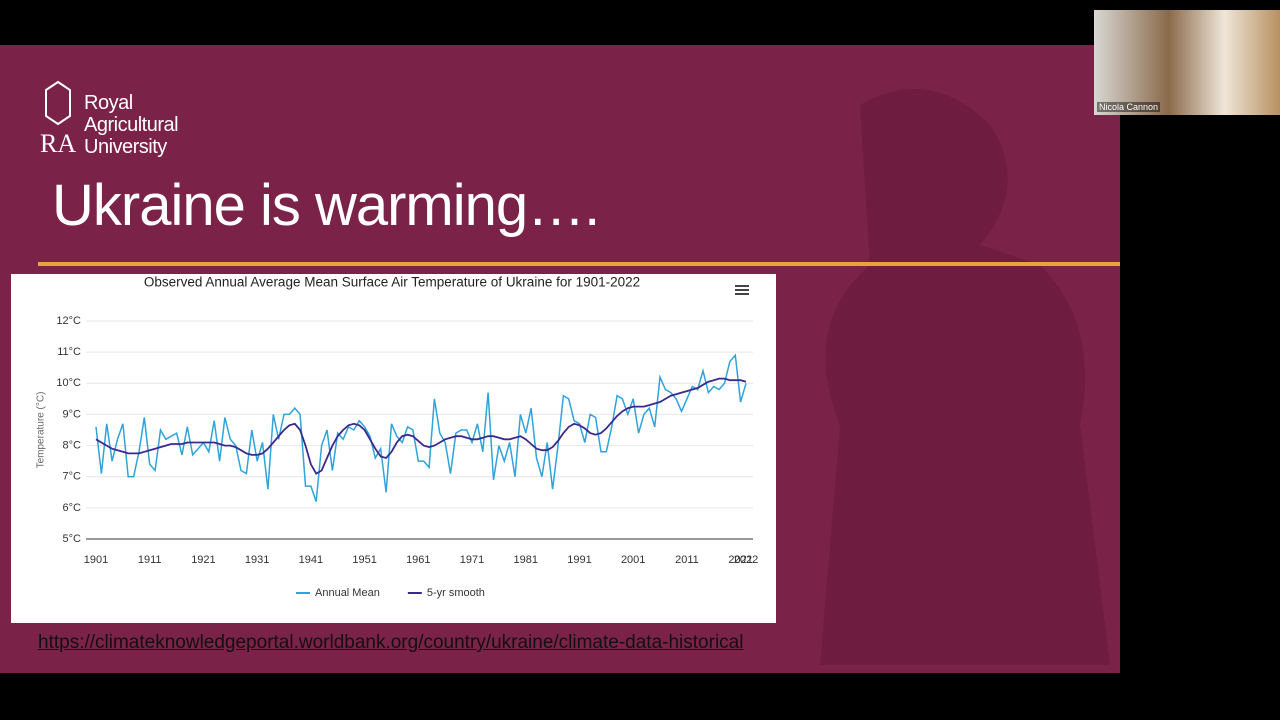  What do you see at coordinates (41, 430) in the screenshot?
I see `y-axis-label: Temperature (°C)` at bounding box center [41, 430].